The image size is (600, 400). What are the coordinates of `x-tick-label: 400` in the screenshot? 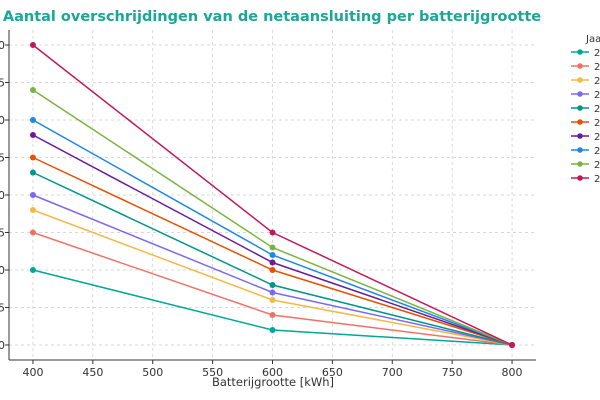 It's located at (32, 372).